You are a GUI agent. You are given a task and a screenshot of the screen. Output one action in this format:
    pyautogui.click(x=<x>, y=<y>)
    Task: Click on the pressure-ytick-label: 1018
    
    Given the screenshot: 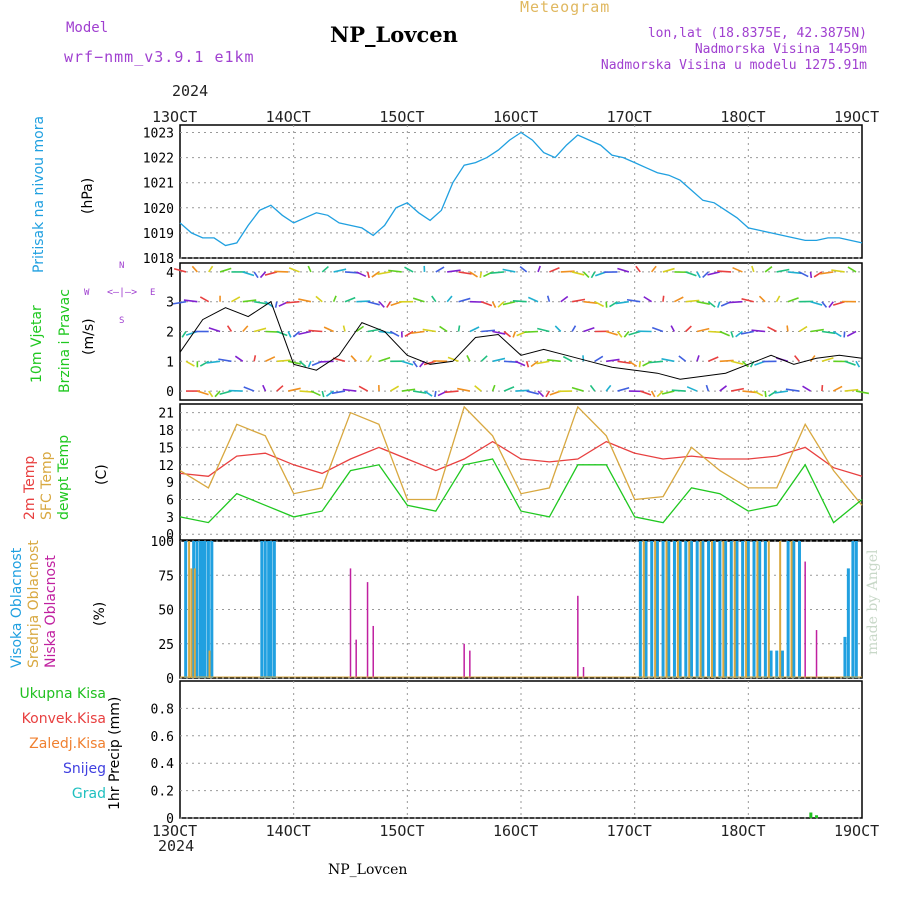 What is the action you would take?
    pyautogui.click(x=158, y=259)
    